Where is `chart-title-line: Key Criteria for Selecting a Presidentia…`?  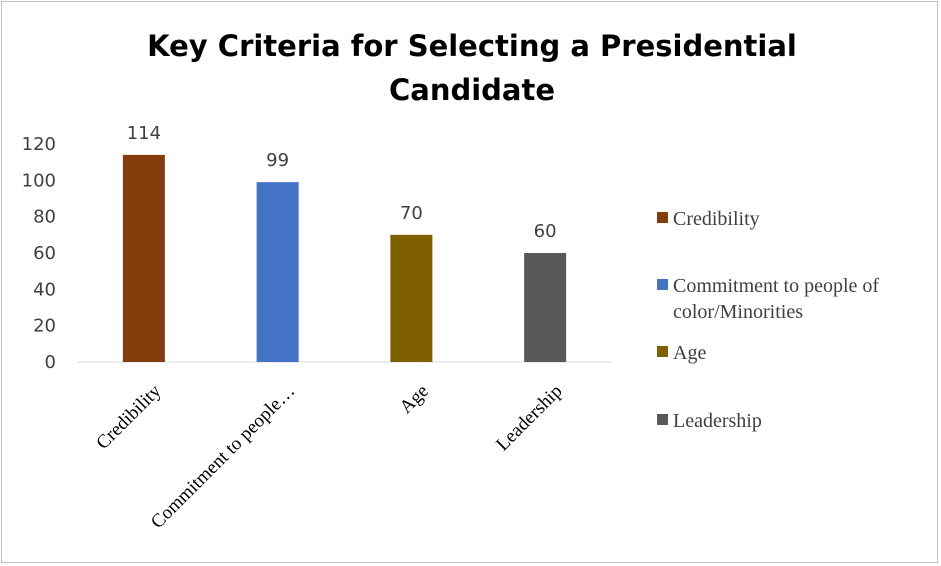 chart-title-line: Key Criteria for Selecting a Presidentia… is located at coordinates (472, 46).